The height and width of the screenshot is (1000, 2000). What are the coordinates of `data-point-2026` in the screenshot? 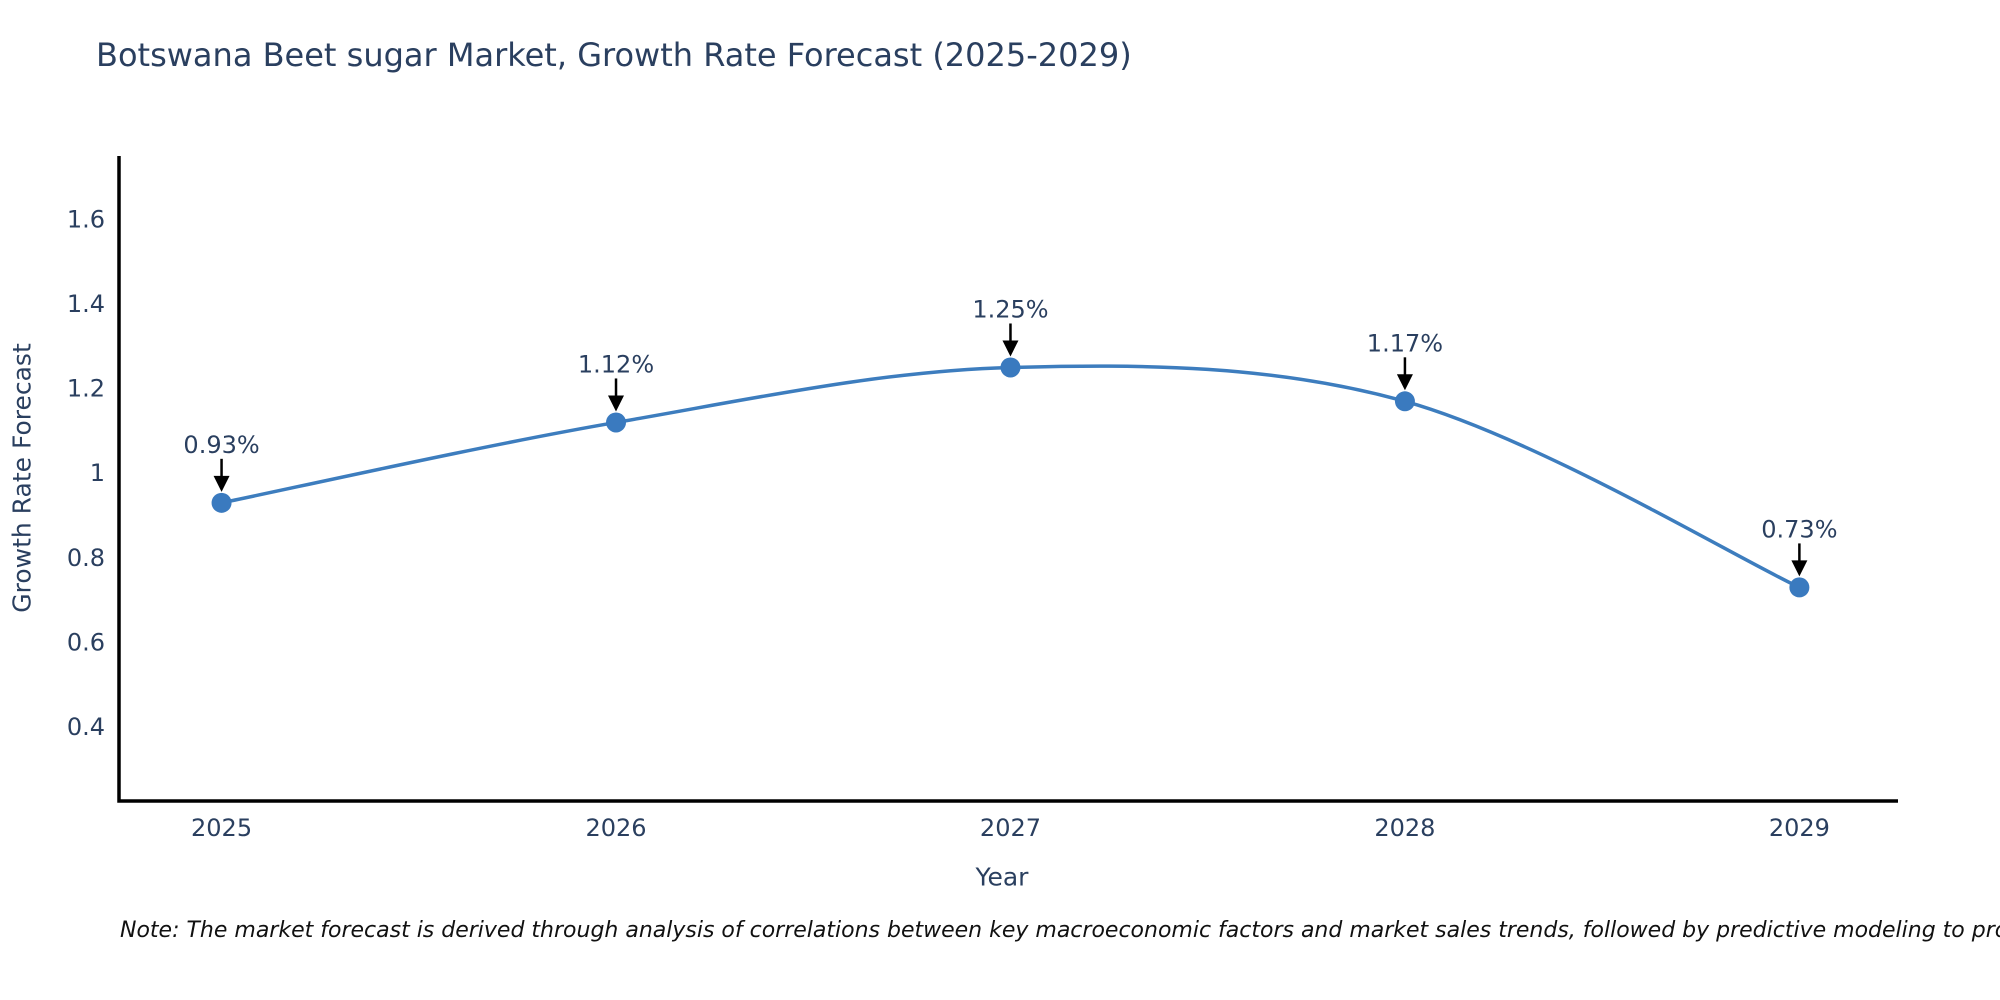 It's located at (616, 422).